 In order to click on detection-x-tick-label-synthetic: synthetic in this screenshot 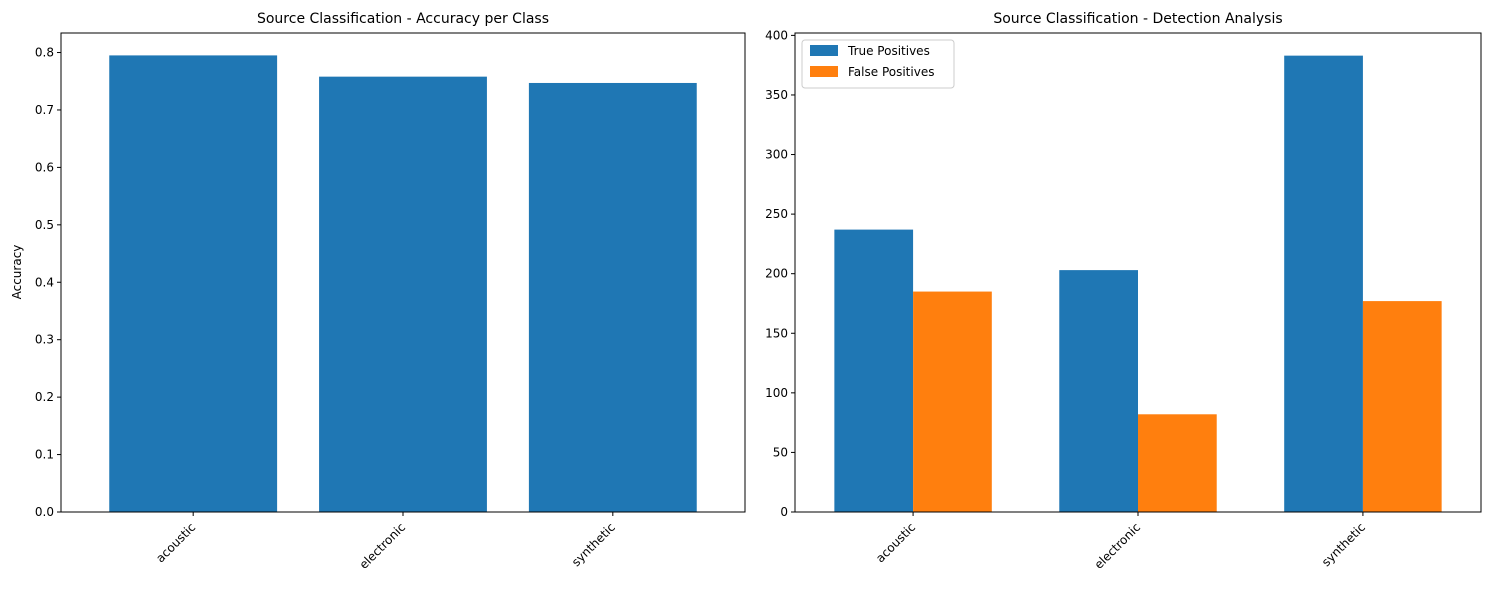, I will do `click(1343, 544)`.